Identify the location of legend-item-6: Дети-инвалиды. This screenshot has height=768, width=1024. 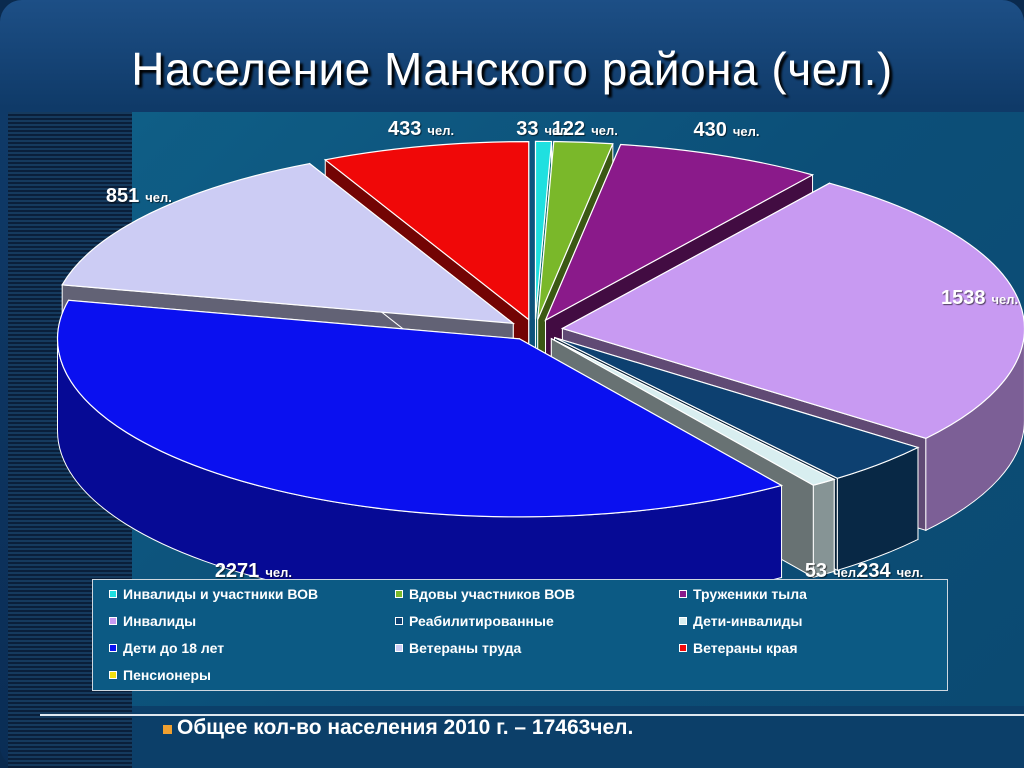
(740, 621).